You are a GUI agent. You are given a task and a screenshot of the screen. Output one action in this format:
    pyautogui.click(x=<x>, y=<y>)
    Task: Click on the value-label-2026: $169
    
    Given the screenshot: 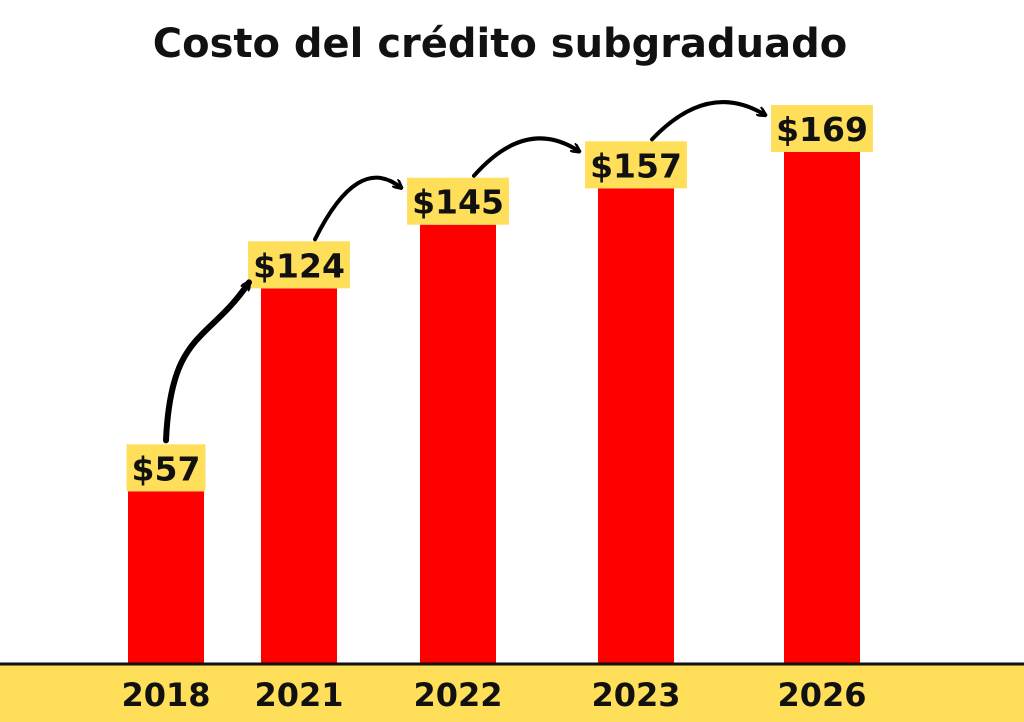 What is the action you would take?
    pyautogui.click(x=822, y=129)
    